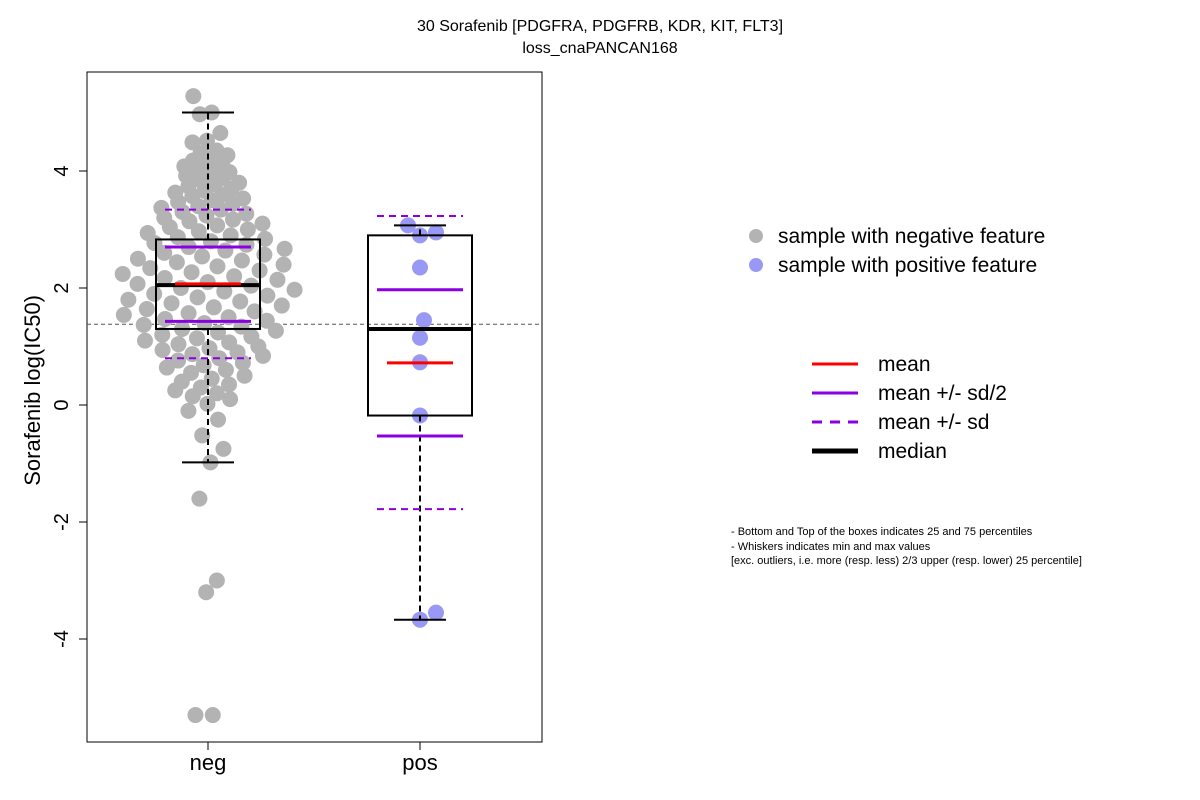  I want to click on y-tick-label: -4, so click(62, 639).